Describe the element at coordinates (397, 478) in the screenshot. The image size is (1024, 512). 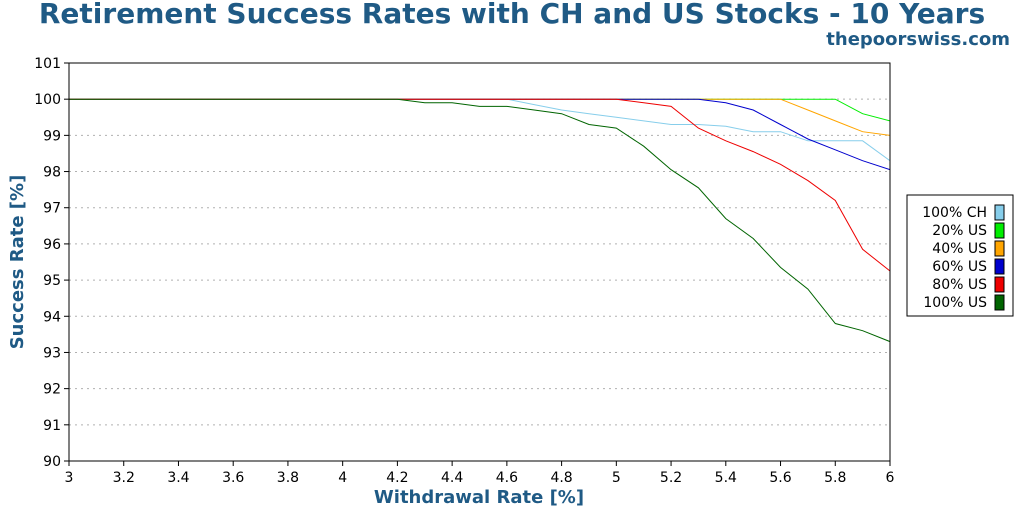
I see `x-tick-label: 4.2` at that location.